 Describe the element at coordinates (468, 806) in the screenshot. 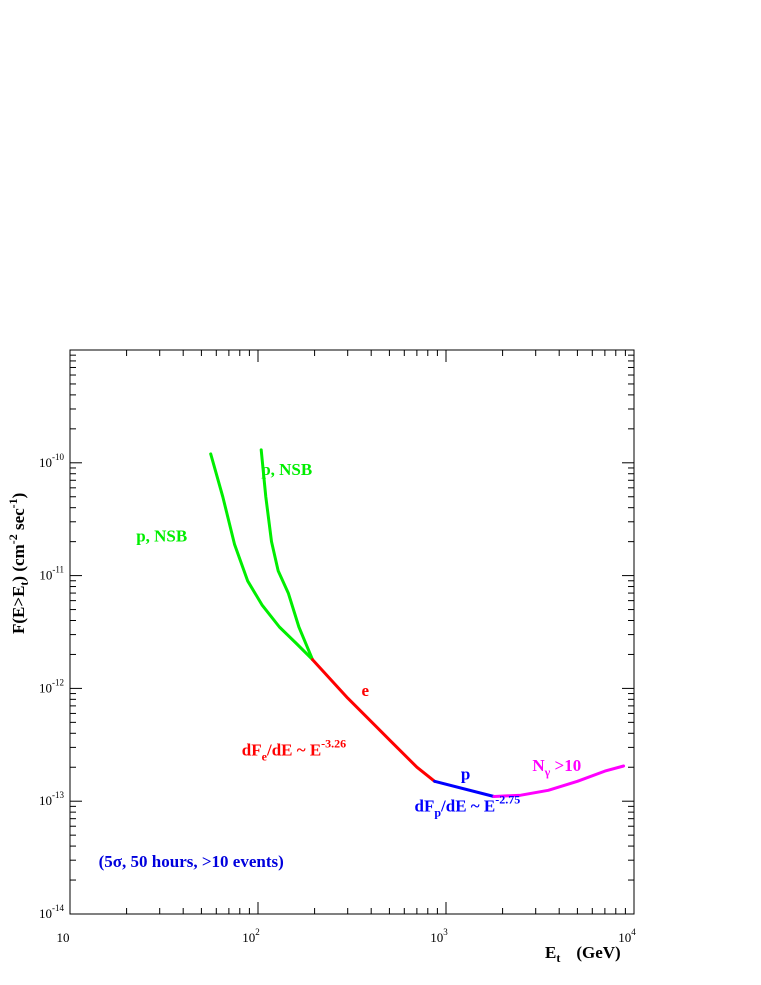

I see `annotation-dfp: dFp/dE ~ E-2.75` at that location.